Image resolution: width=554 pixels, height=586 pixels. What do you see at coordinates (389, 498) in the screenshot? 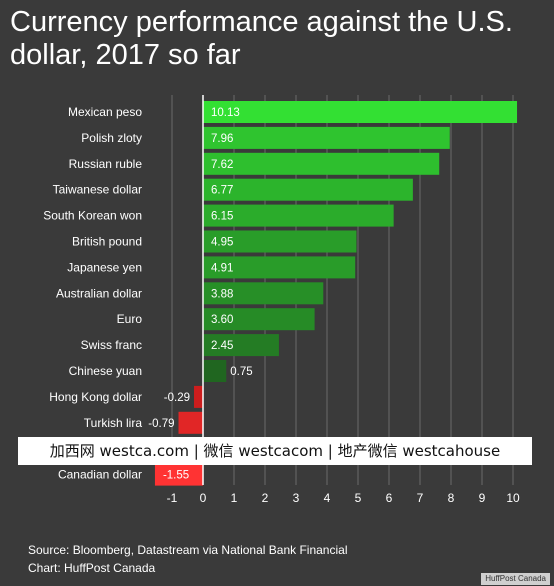
I see `tick-label: 6` at bounding box center [389, 498].